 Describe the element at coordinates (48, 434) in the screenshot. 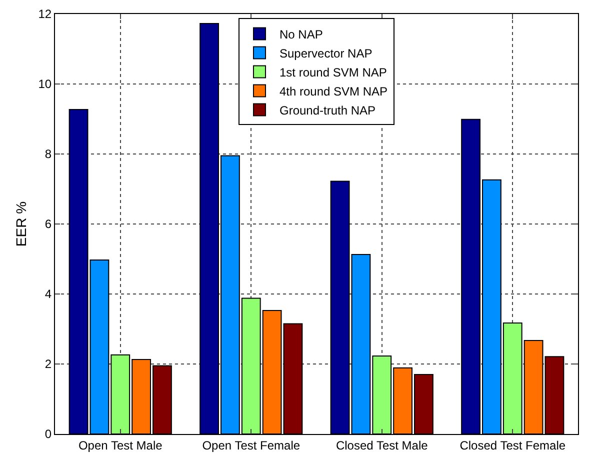

I see `y-tick-label: 0` at that location.